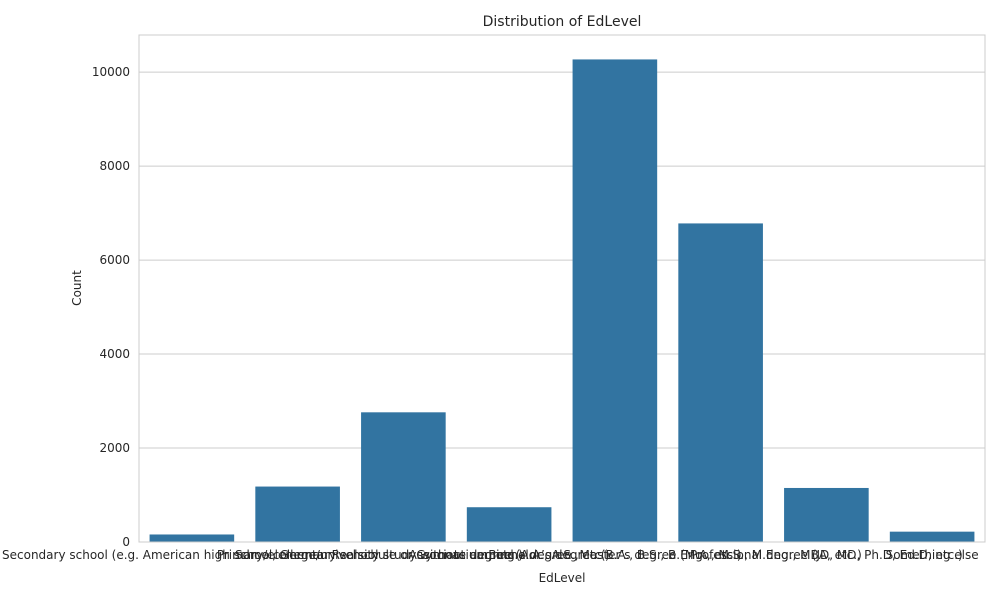 This screenshot has height=600, width=1000. Describe the element at coordinates (509, 555) in the screenshot. I see `x-tick-label: Associate degree (A.A., A.S., etc.)` at that location.